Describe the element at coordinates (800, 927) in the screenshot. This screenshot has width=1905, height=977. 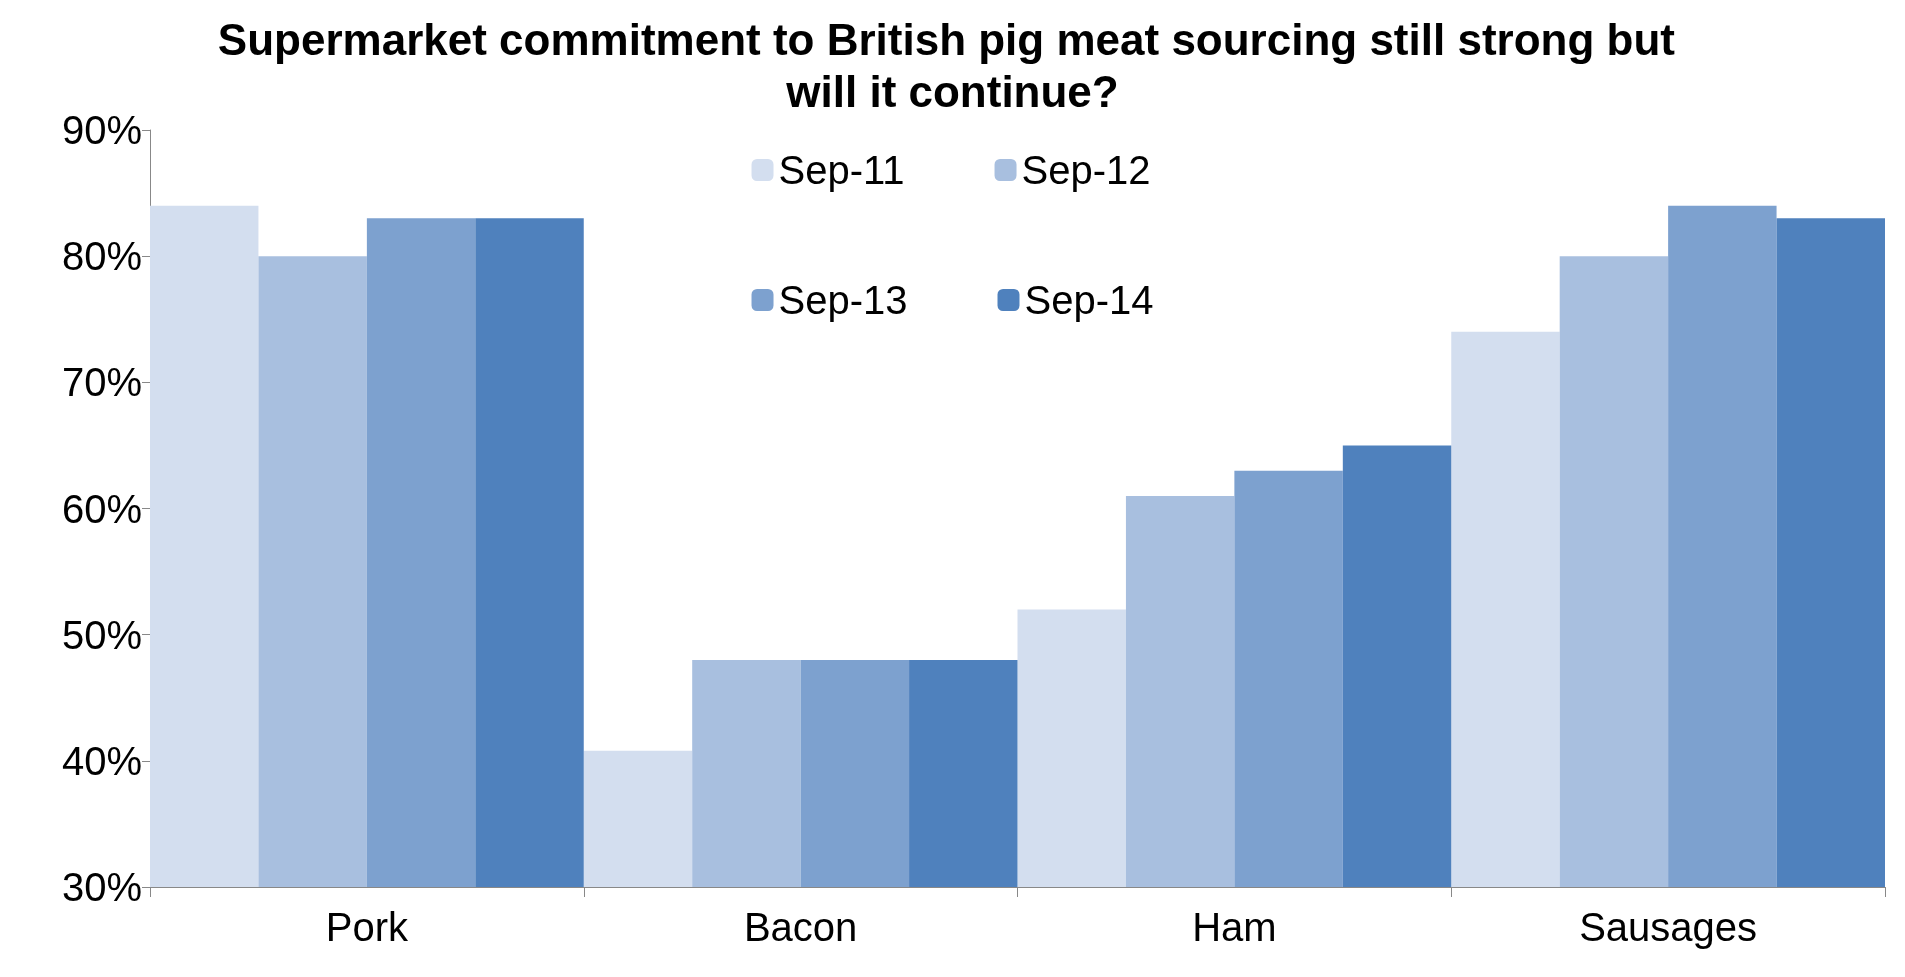
I see `x-tick-label: Bacon` at that location.